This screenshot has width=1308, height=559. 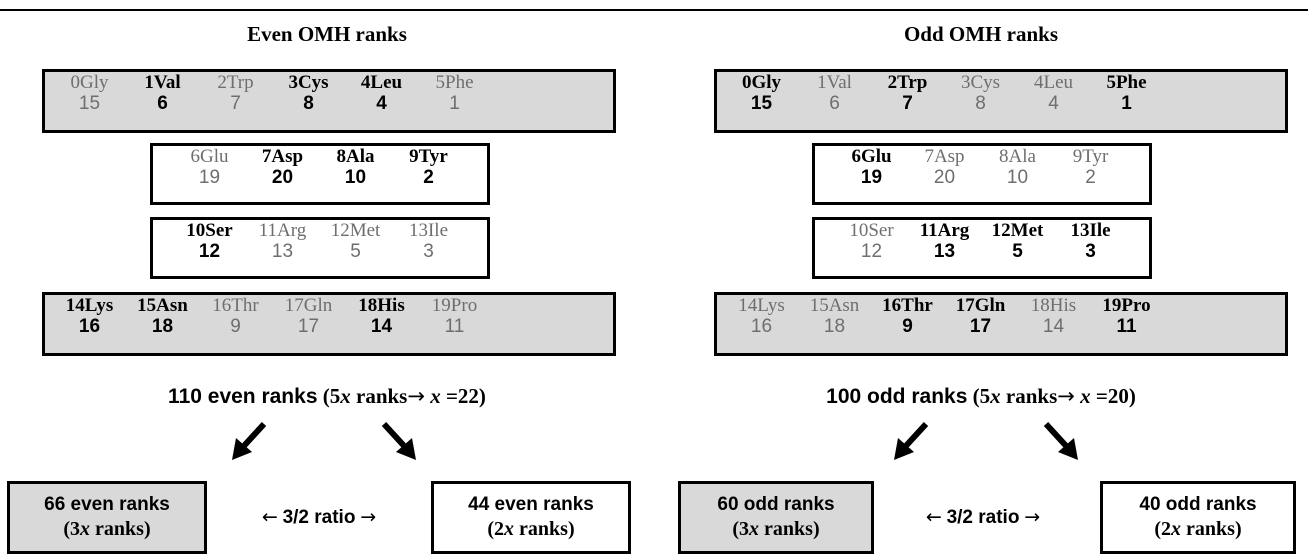 What do you see at coordinates (269, 517) in the screenshot?
I see `arrow-left-icon: ←` at bounding box center [269, 517].